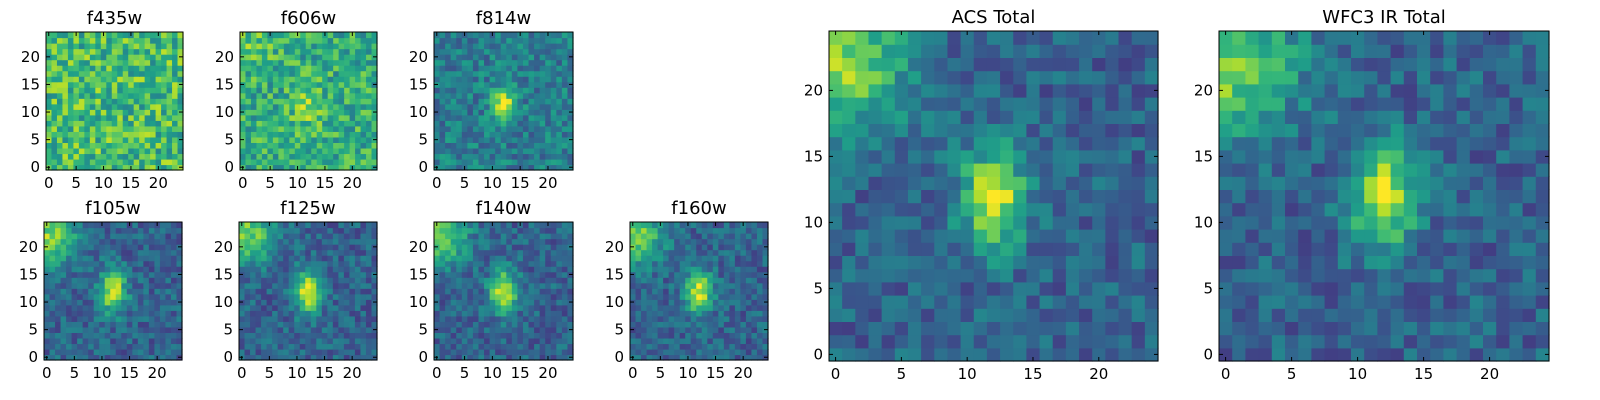 Image resolution: width=1600 pixels, height=400 pixels. Describe the element at coordinates (699, 291) in the screenshot. I see `heatmap-cells` at that location.